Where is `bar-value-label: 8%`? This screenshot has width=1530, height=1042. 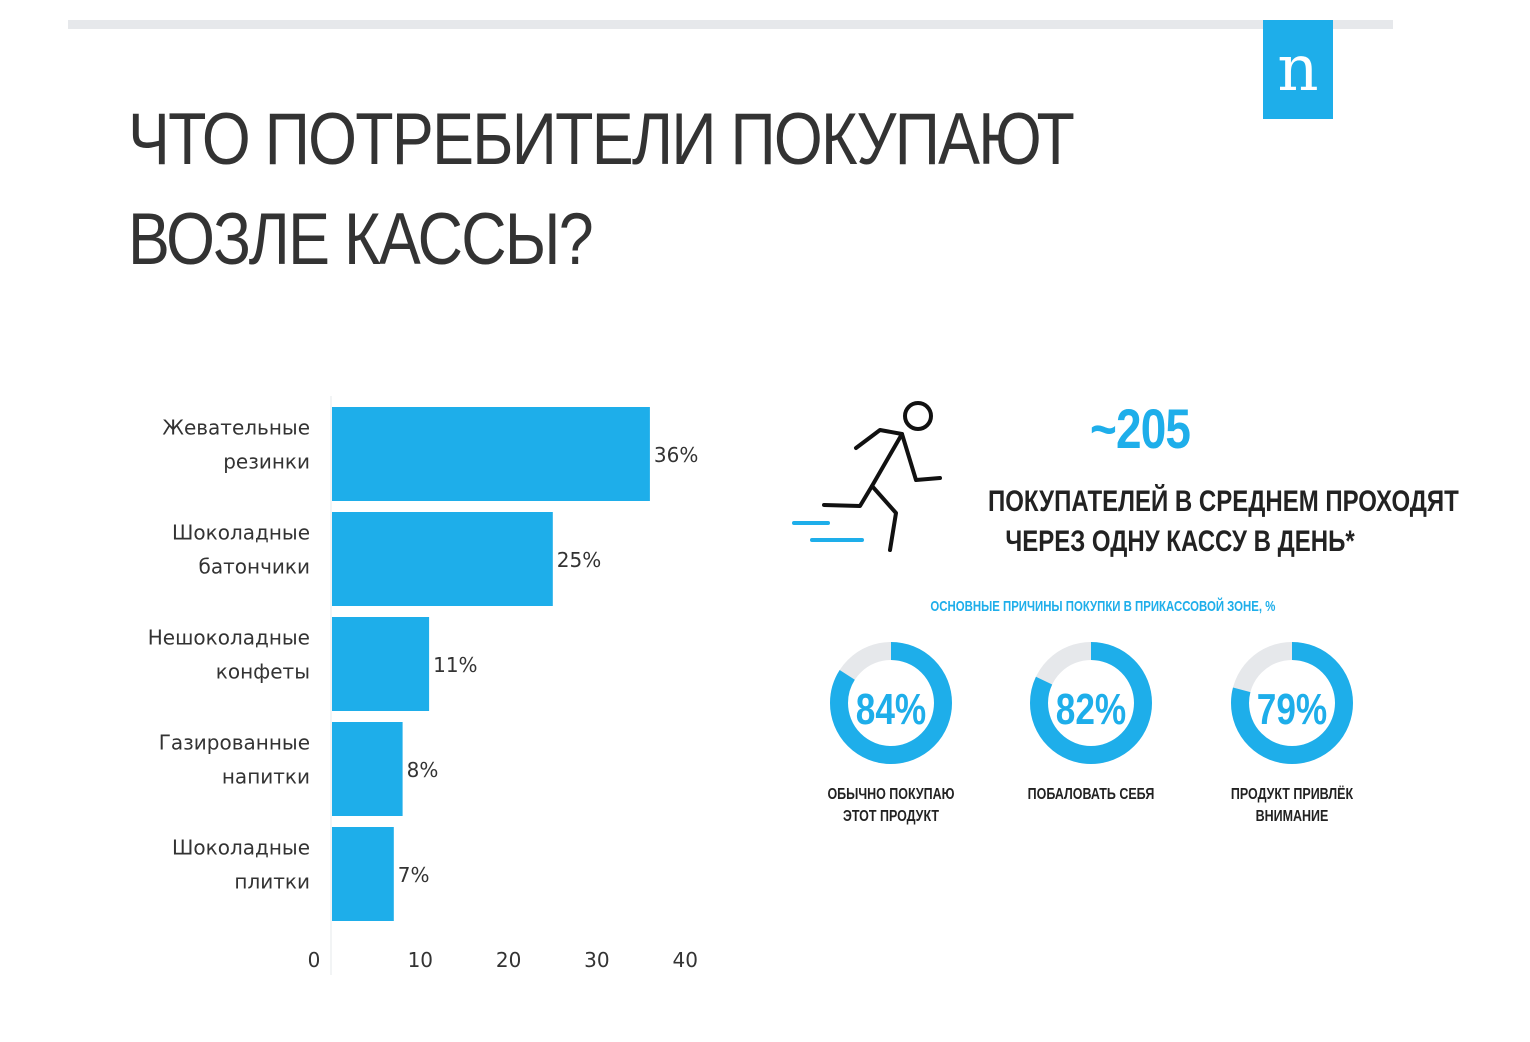
bar-value-label: 8% is located at coordinates (423, 770).